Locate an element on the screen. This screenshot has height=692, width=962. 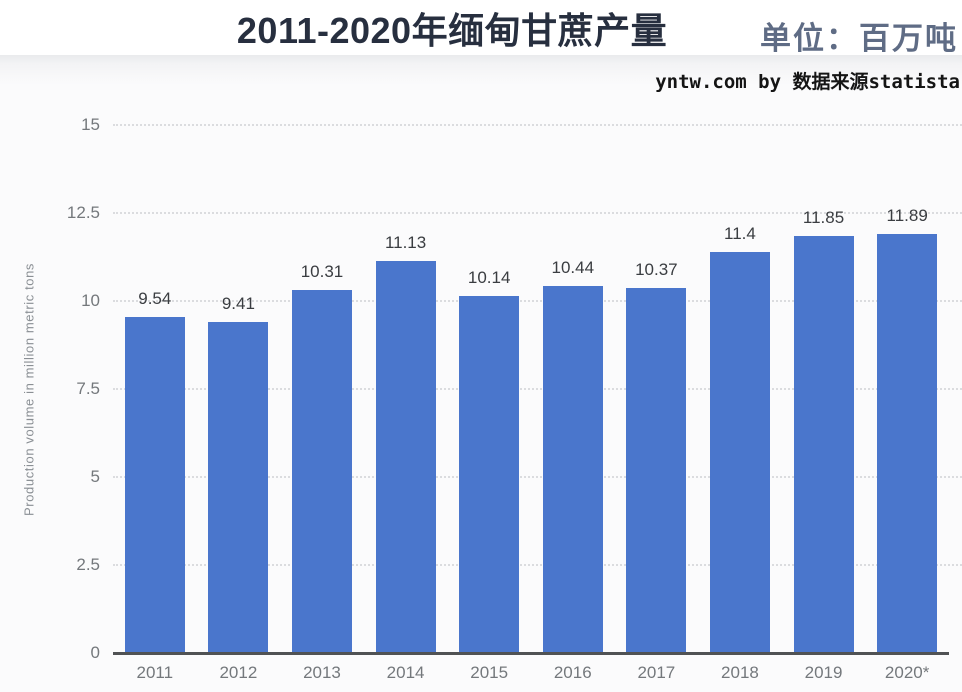
bar-value-label-2019: 11.85 is located at coordinates (823, 217).